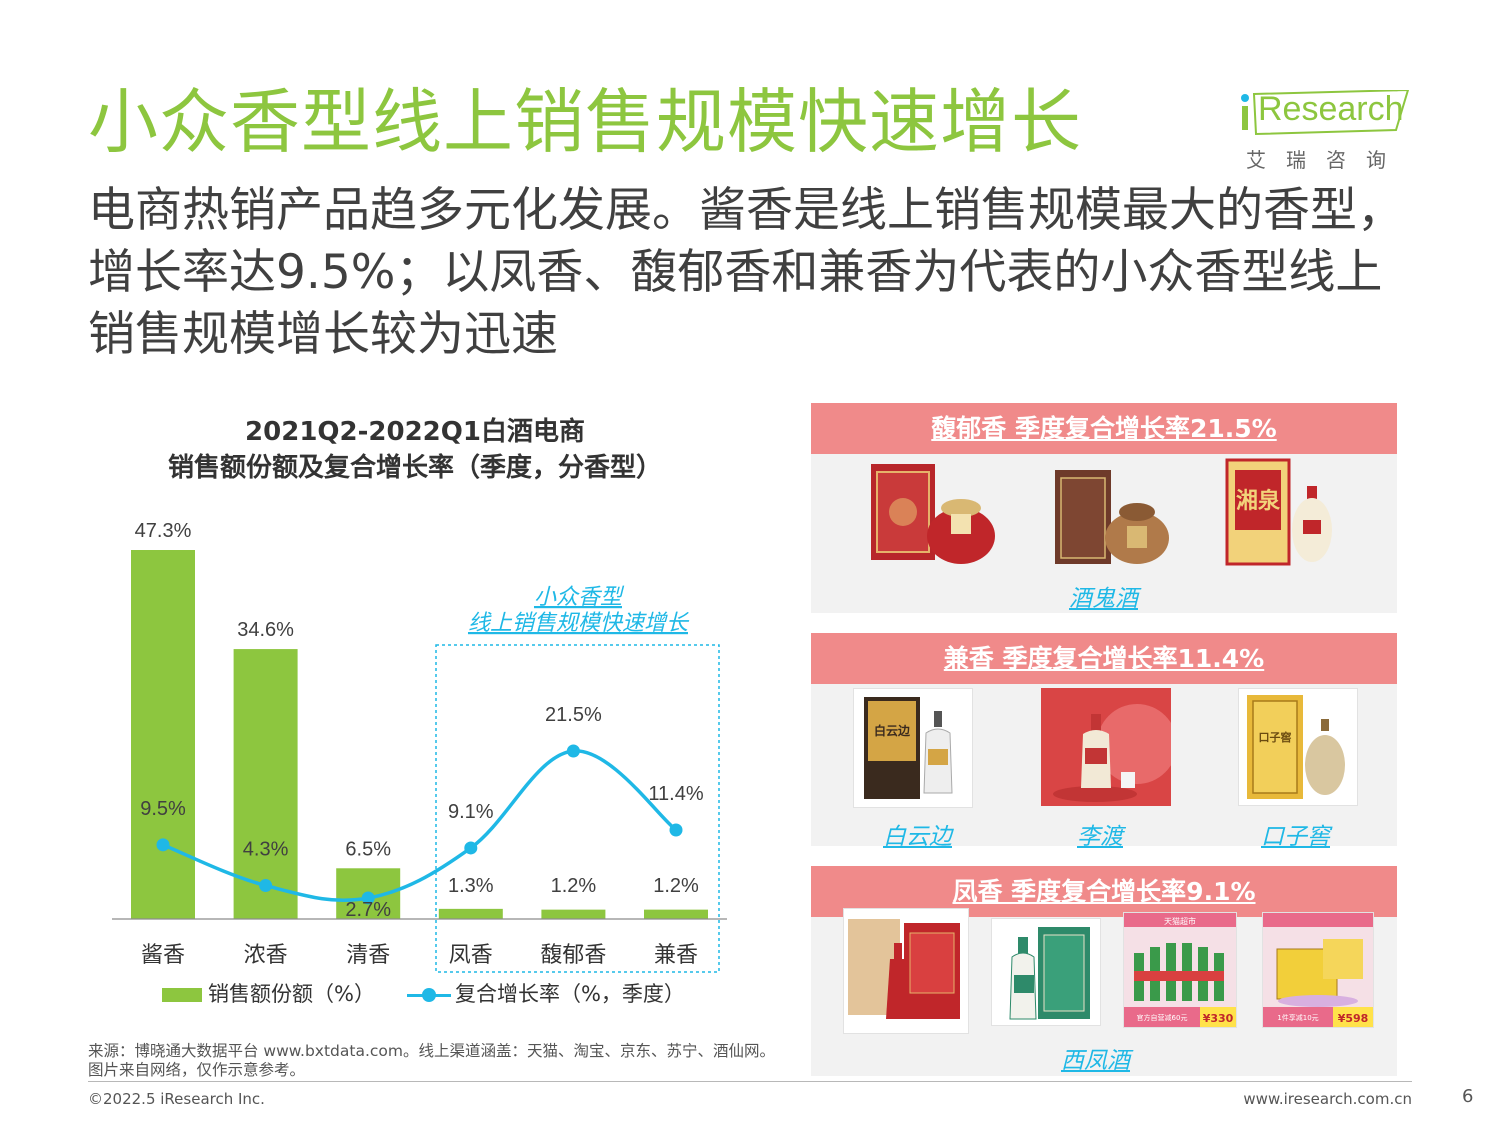 This screenshot has width=1500, height=1125. Describe the element at coordinates (1327, 1099) in the screenshot. I see `website-url: www.iresearch.com.cn` at that location.